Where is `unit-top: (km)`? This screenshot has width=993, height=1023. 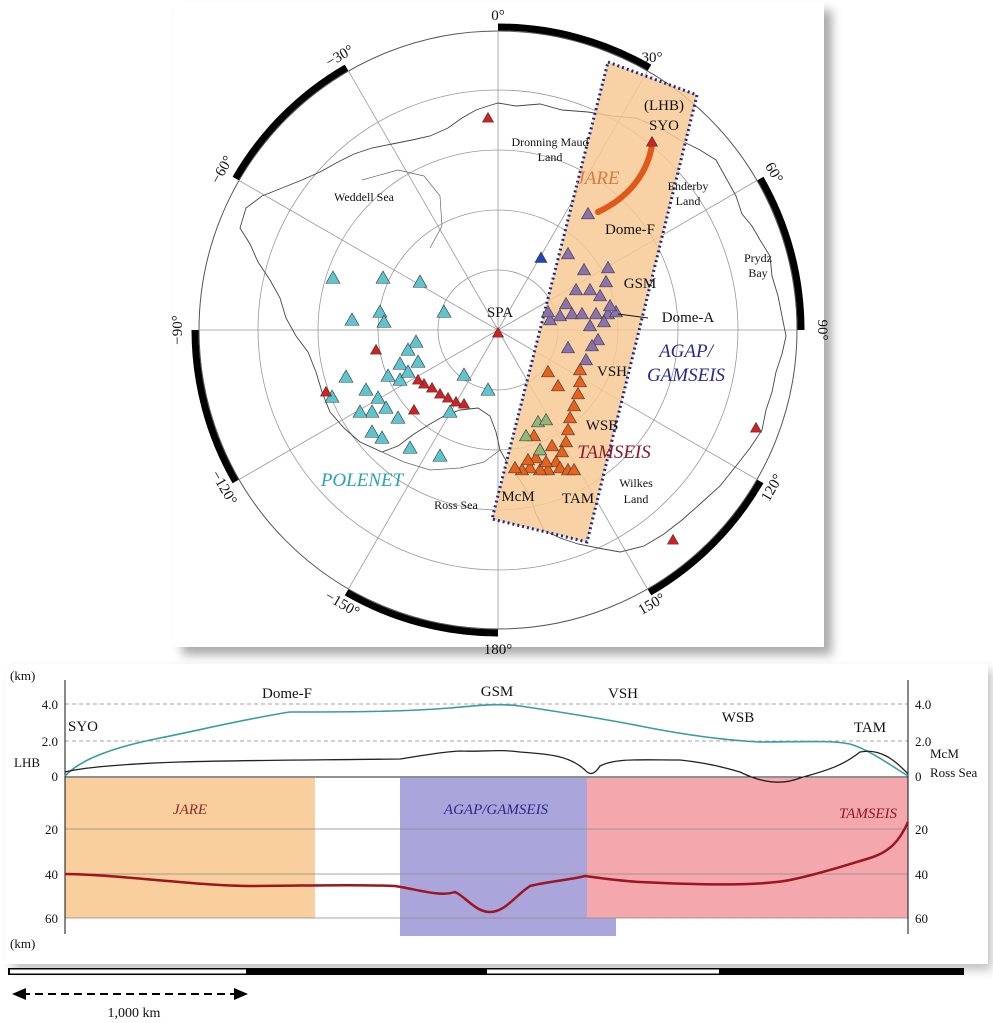
unit-top: (km) is located at coordinates (22, 675).